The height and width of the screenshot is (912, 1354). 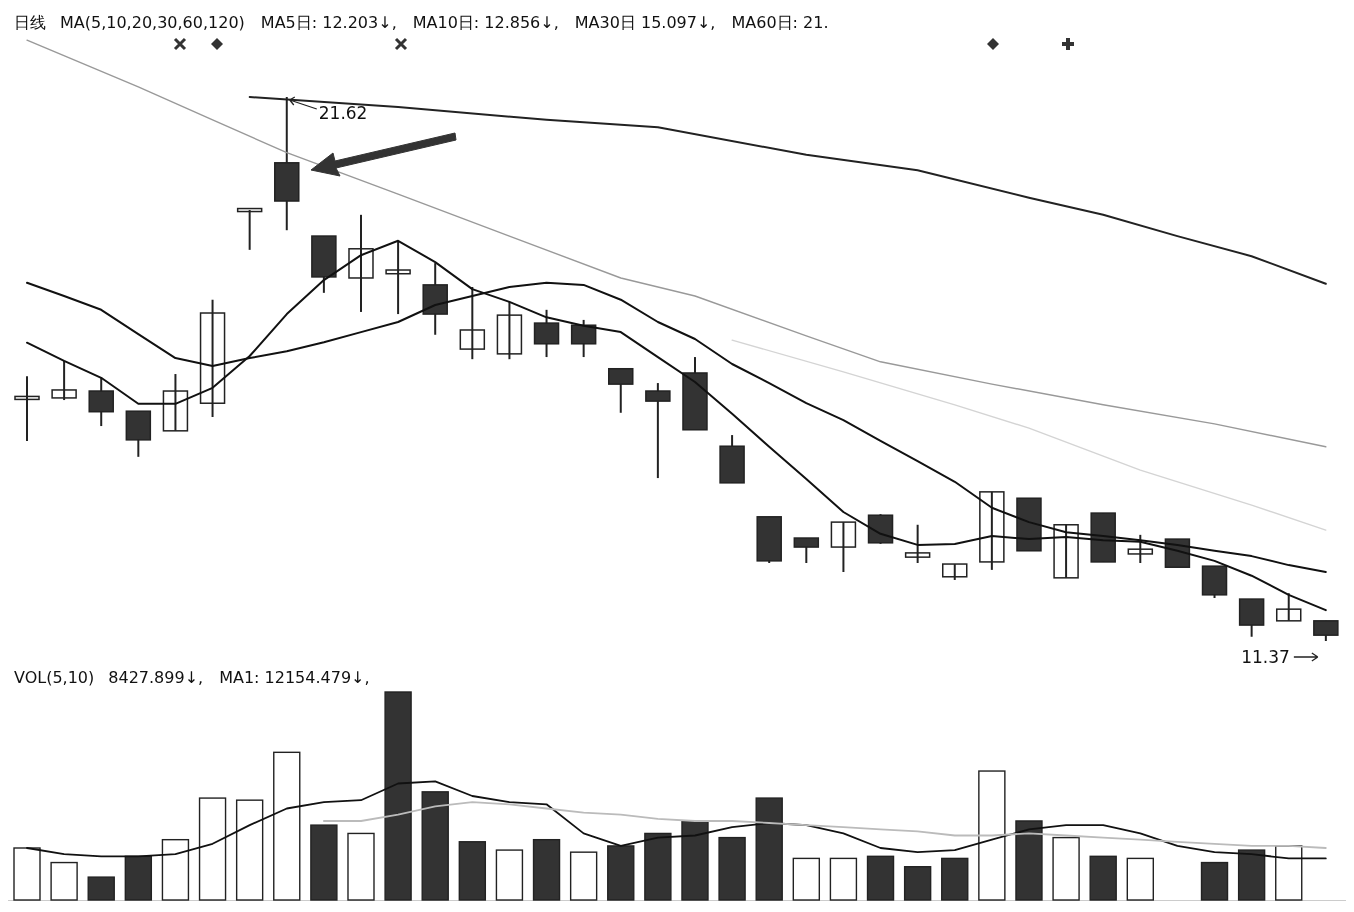 I want to click on text: MA5日: 12.203↓,, so click(x=328, y=22).